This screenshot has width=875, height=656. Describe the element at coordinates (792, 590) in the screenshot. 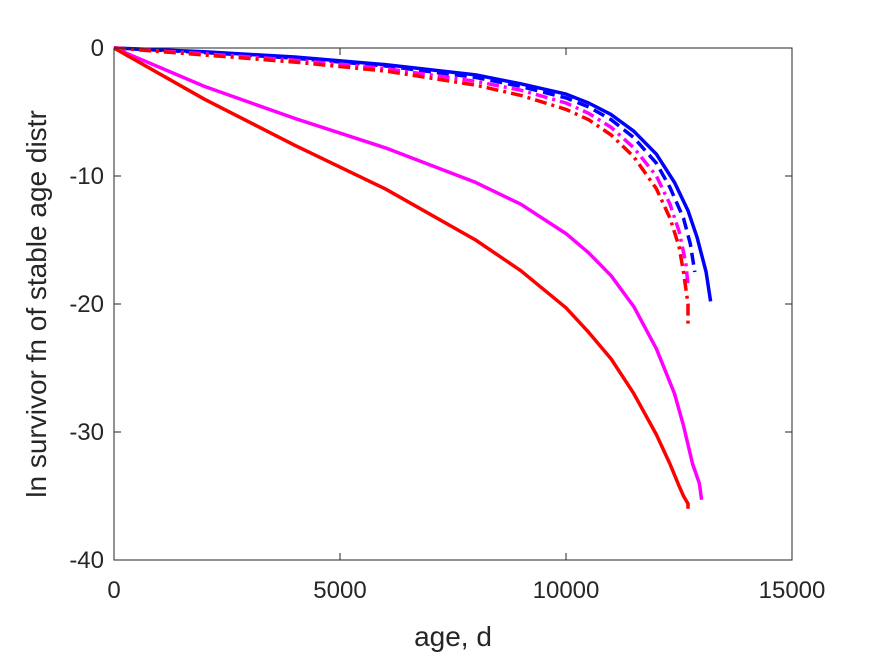

I see `x-tick-label: 15000` at that location.